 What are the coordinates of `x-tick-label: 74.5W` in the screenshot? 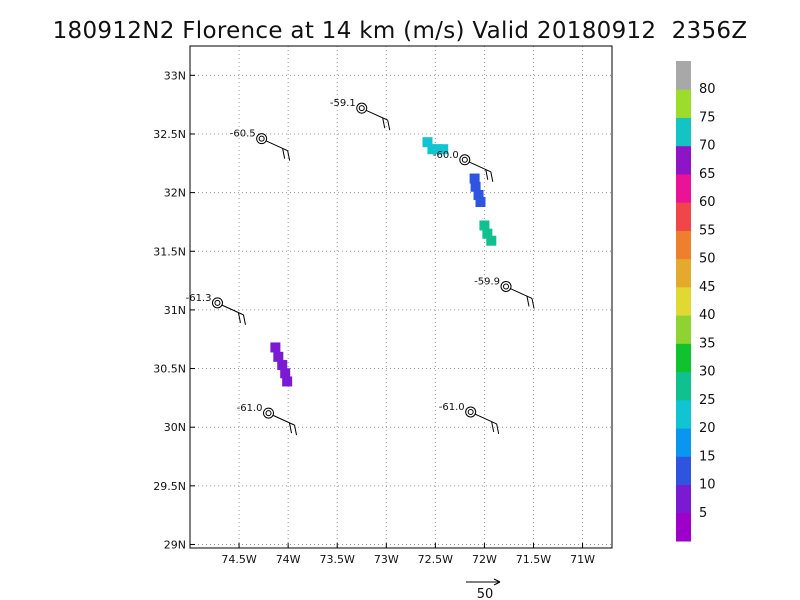 It's located at (238, 559).